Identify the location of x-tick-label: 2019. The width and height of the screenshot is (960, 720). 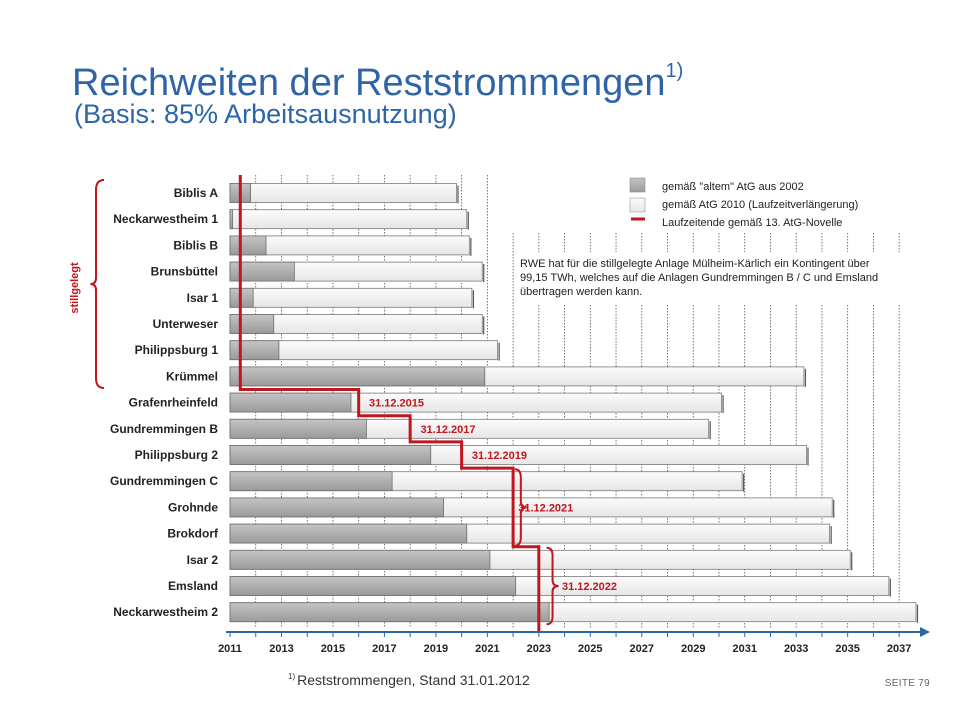
(436, 649).